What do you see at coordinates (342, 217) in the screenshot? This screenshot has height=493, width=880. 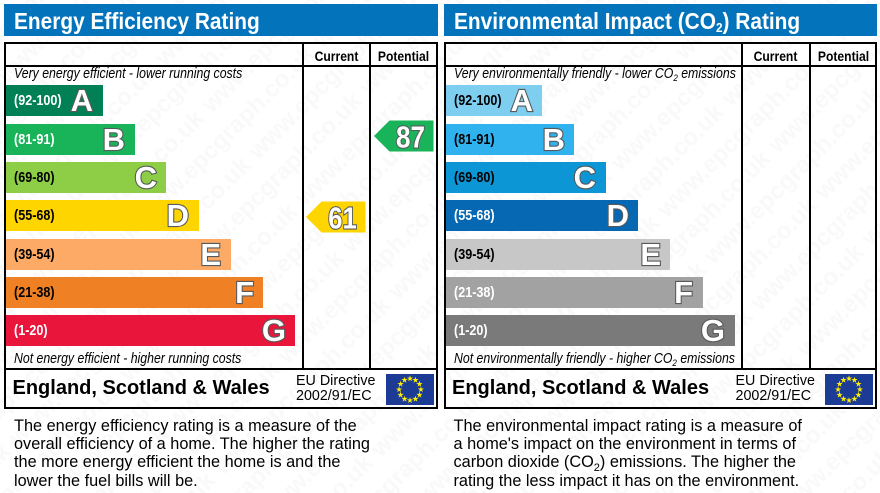 I see `svg-text: 61` at bounding box center [342, 217].